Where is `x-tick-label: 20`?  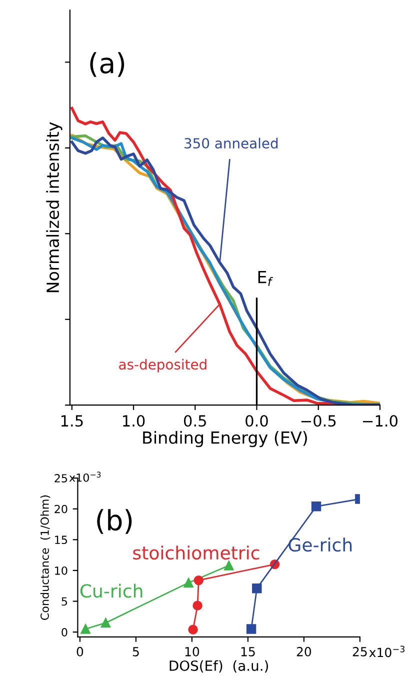
x-tick-label: 20 is located at coordinates (304, 651).